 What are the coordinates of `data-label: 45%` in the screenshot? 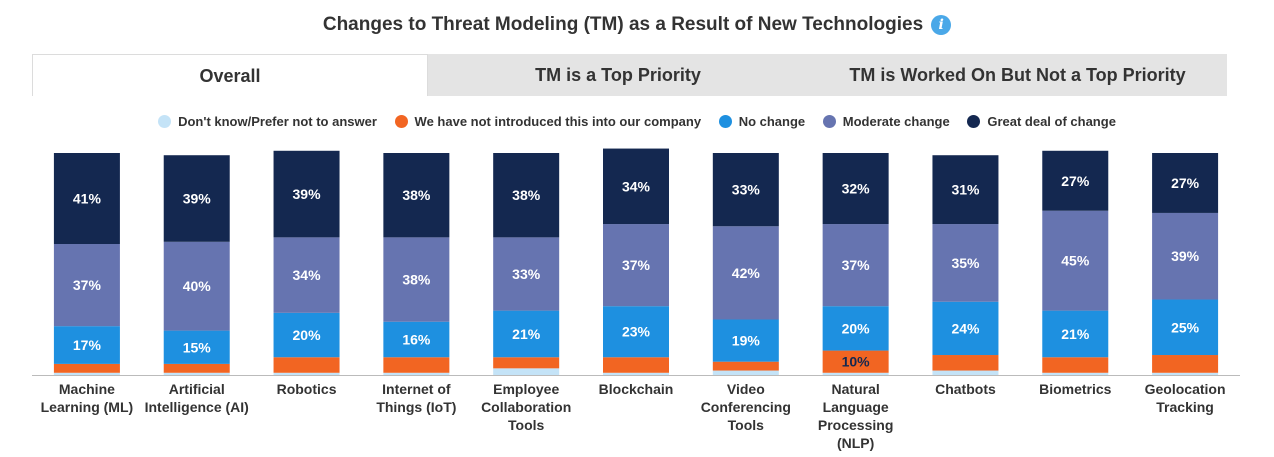 It's located at (1075, 261).